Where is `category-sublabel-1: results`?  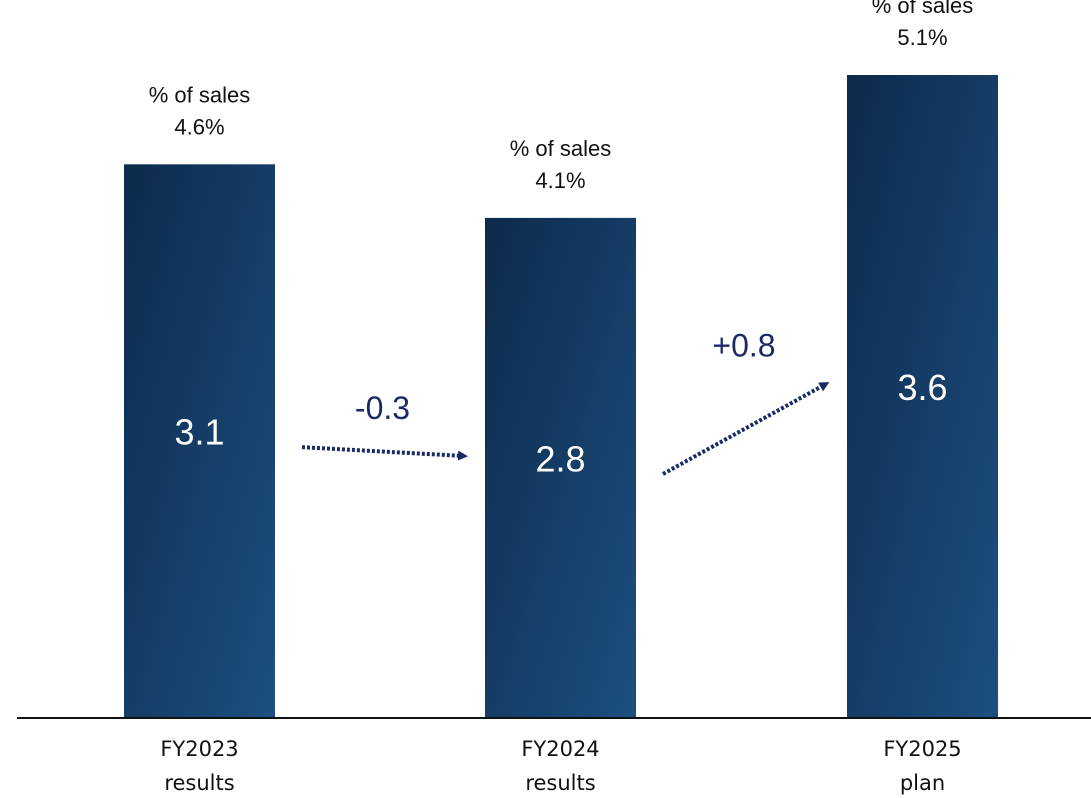 category-sublabel-1: results is located at coordinates (199, 783).